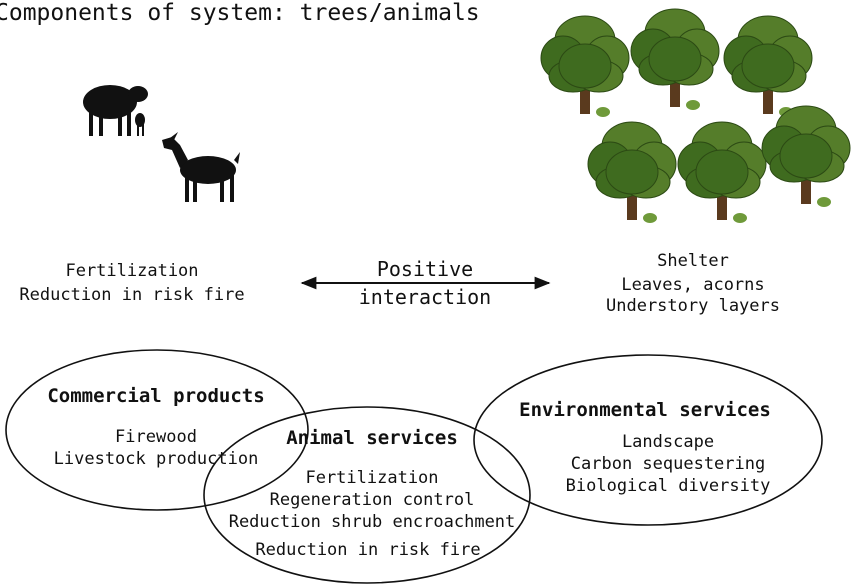  Describe the element at coordinates (645, 410) in the screenshot. I see `service-title: Environmental services` at that location.